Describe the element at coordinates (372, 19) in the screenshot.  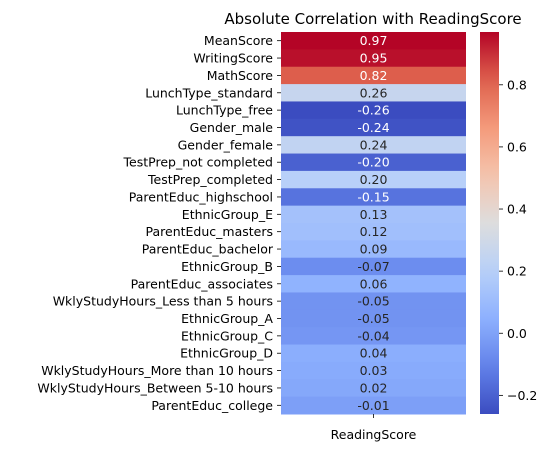
I see `chart-title: Absolute Correlation with ReadingScore` at that location.